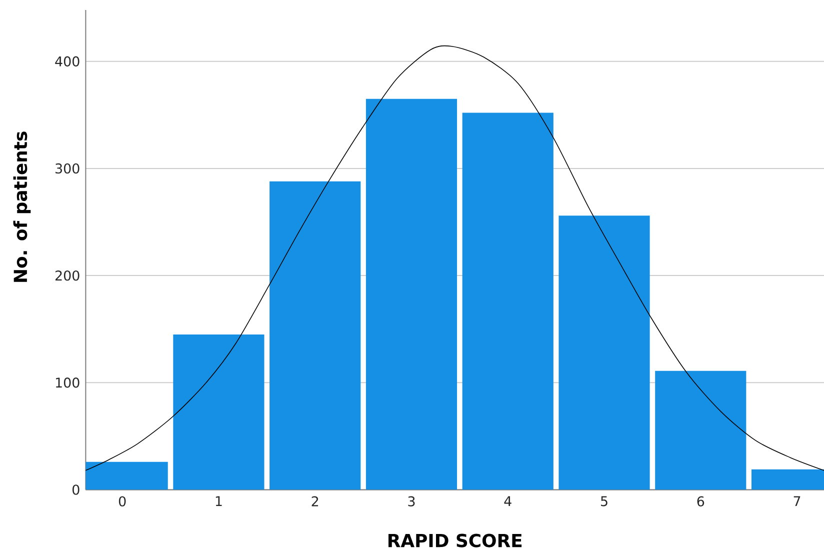 This screenshot has height=551, width=824. What do you see at coordinates (219, 501) in the screenshot?
I see `x-tick-label: 1` at bounding box center [219, 501].